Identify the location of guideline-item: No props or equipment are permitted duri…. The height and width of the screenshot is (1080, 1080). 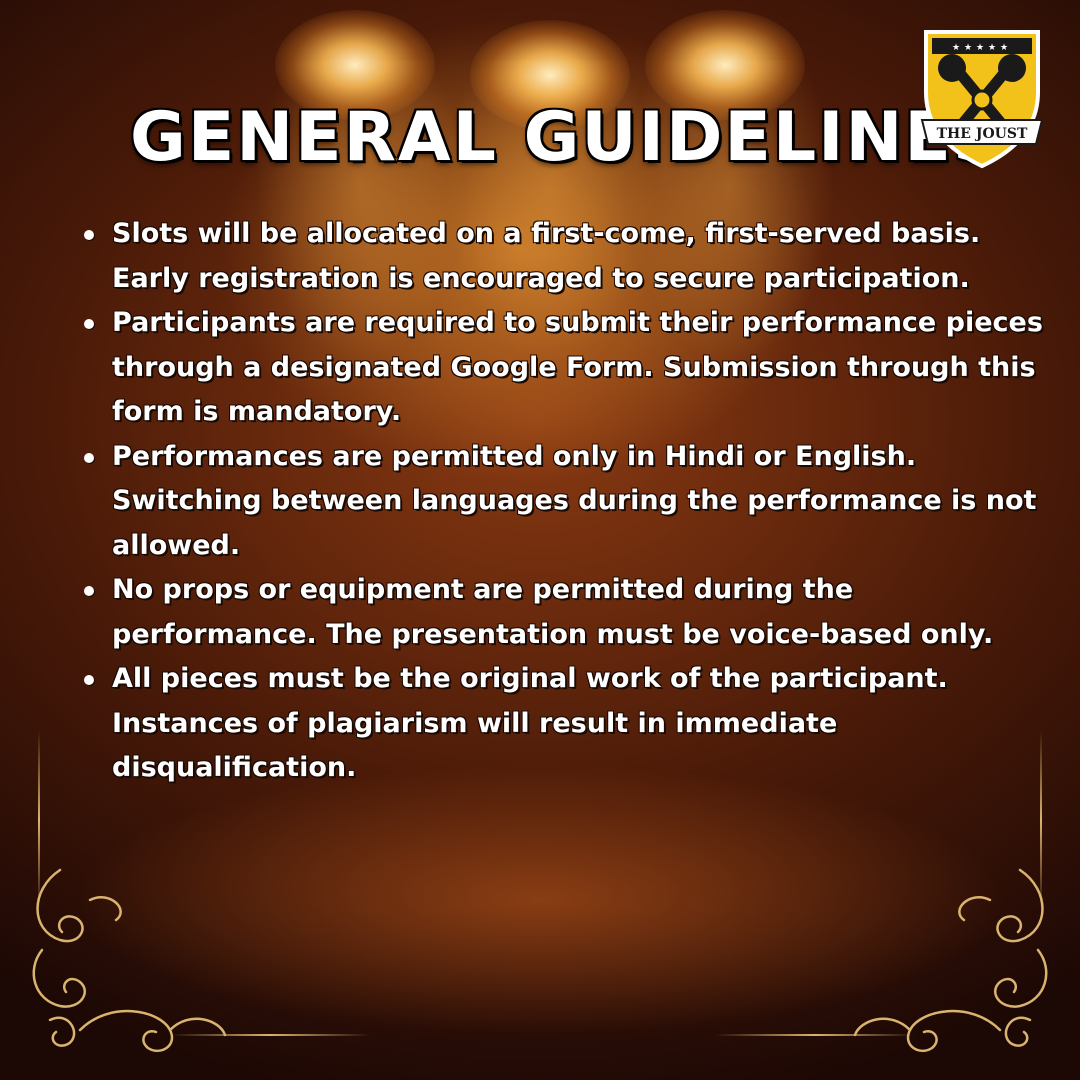
(565, 612).